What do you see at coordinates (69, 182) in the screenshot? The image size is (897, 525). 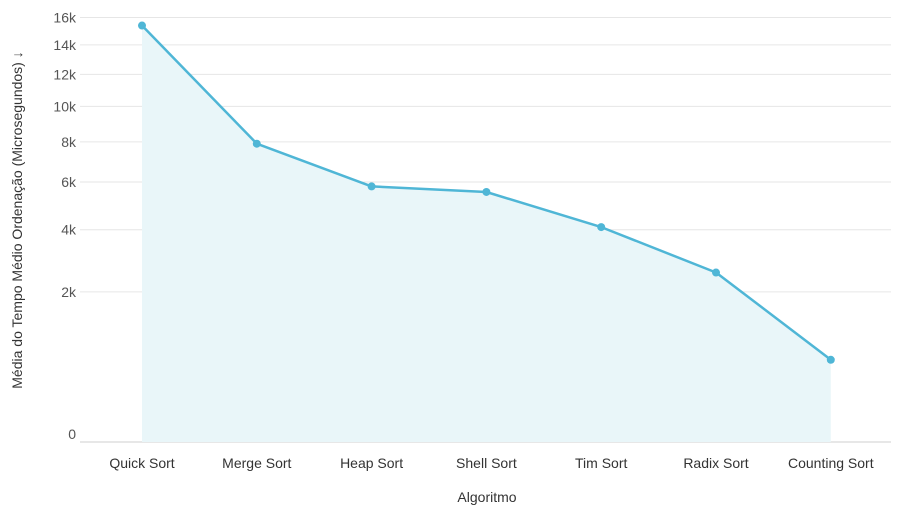 I see `y-tick-label: 6k` at bounding box center [69, 182].